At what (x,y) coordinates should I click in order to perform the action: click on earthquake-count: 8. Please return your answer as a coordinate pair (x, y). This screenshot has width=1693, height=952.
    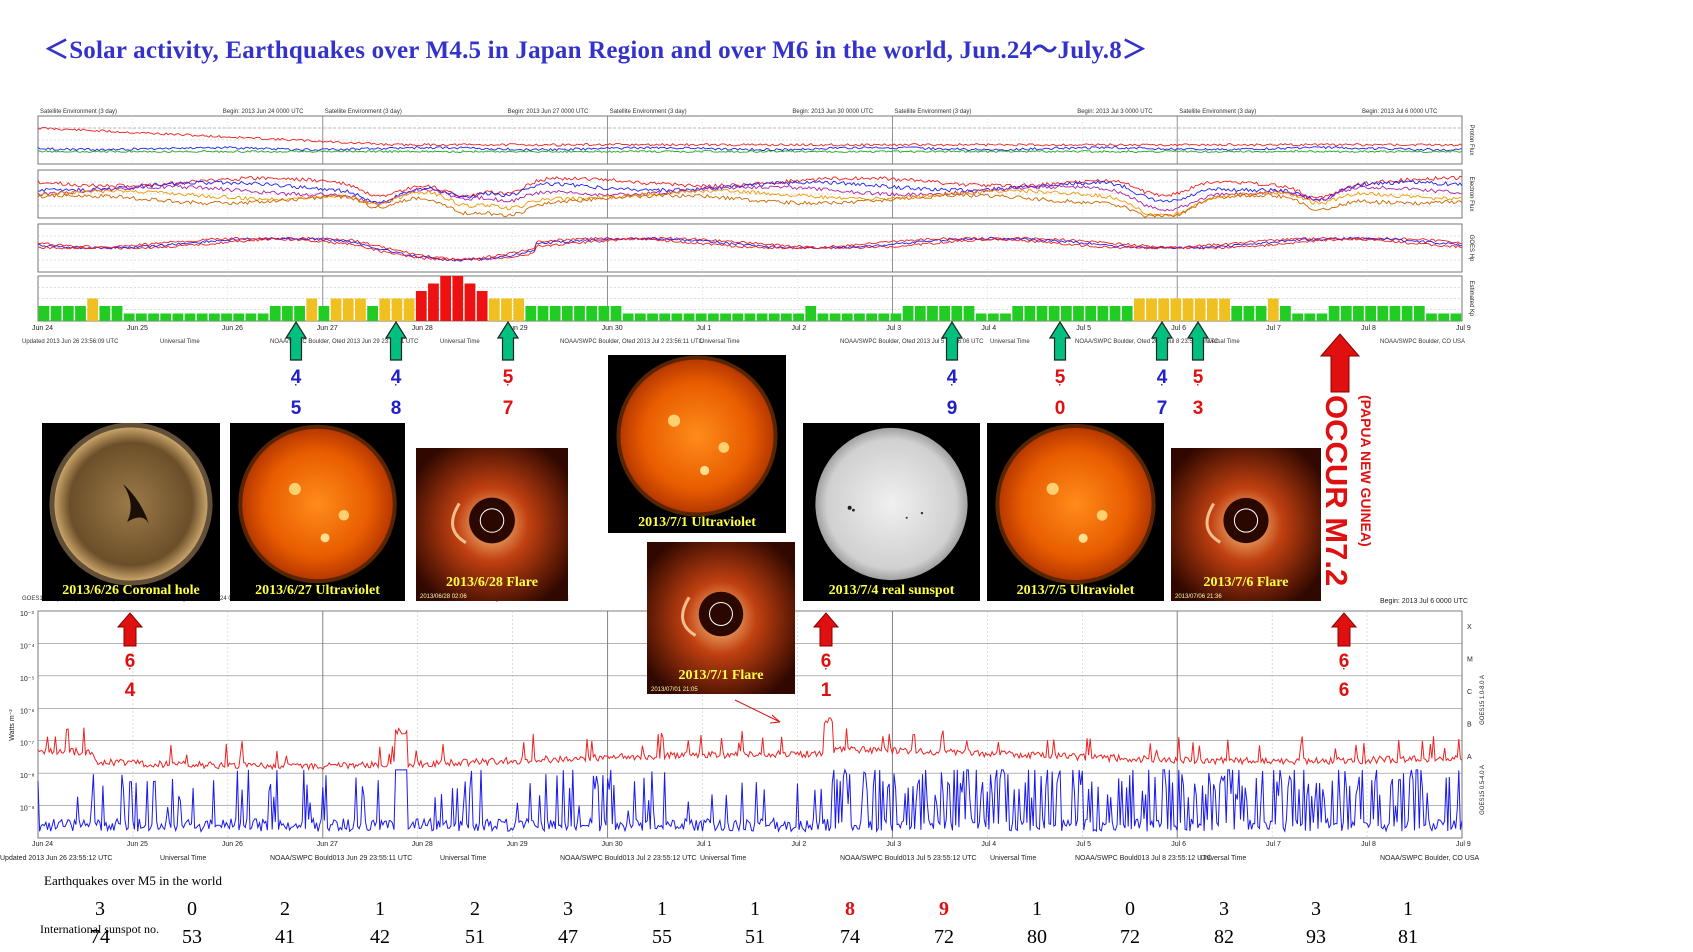
    Looking at the image, I should click on (850, 909).